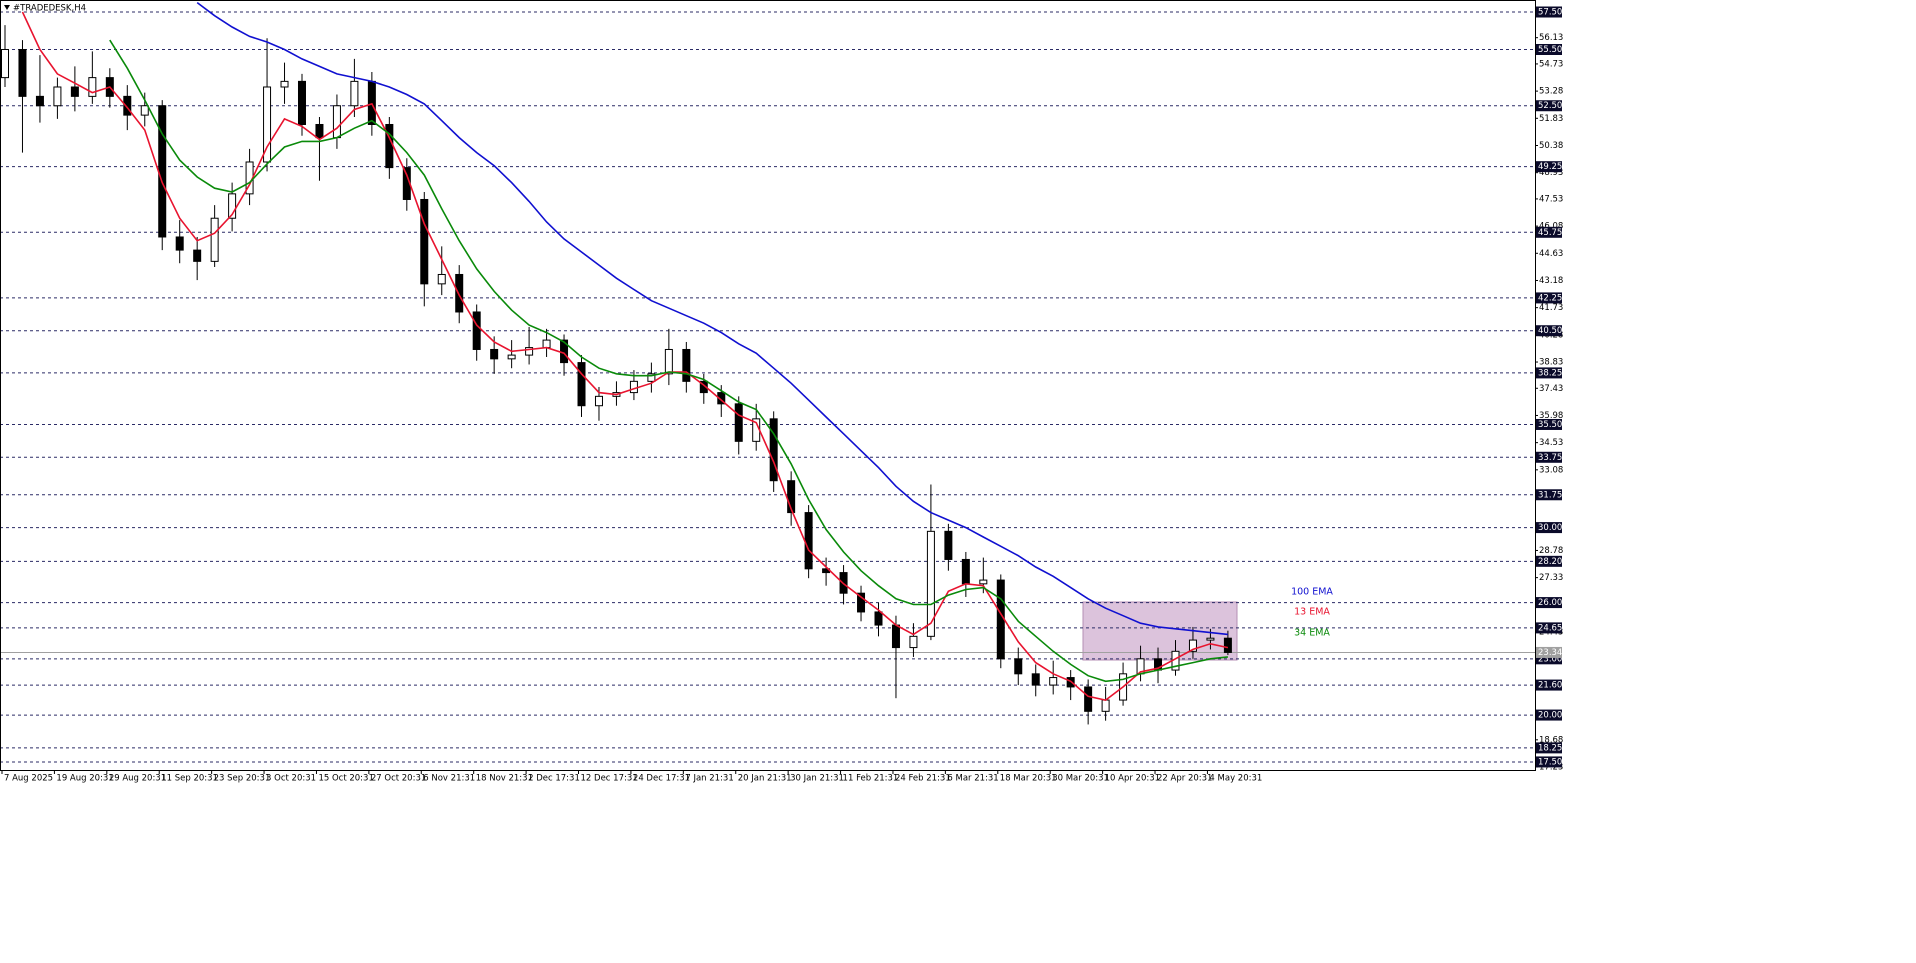 The height and width of the screenshot is (963, 1916). I want to click on x-tick-label: 24 Feb 21:31, so click(923, 779).